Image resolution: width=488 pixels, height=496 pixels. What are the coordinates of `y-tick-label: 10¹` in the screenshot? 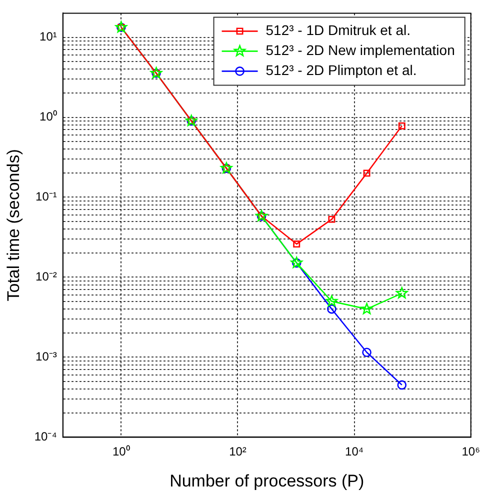 It's located at (48, 37).